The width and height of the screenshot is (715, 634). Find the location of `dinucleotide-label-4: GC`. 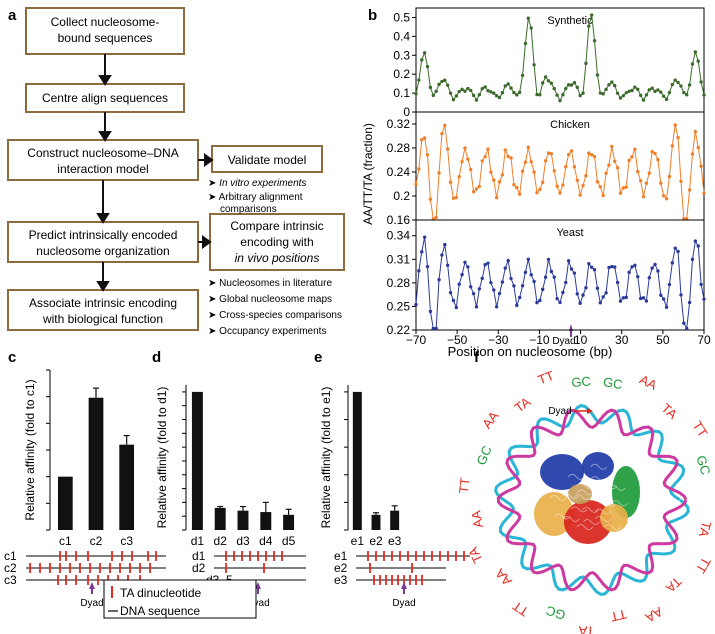

dinucleotide-label-4: GC is located at coordinates (703, 465).